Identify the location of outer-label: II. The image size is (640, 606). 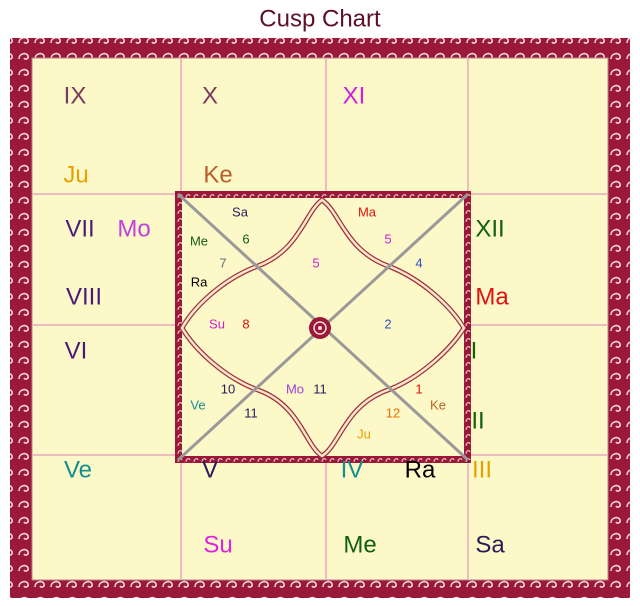
(477, 420).